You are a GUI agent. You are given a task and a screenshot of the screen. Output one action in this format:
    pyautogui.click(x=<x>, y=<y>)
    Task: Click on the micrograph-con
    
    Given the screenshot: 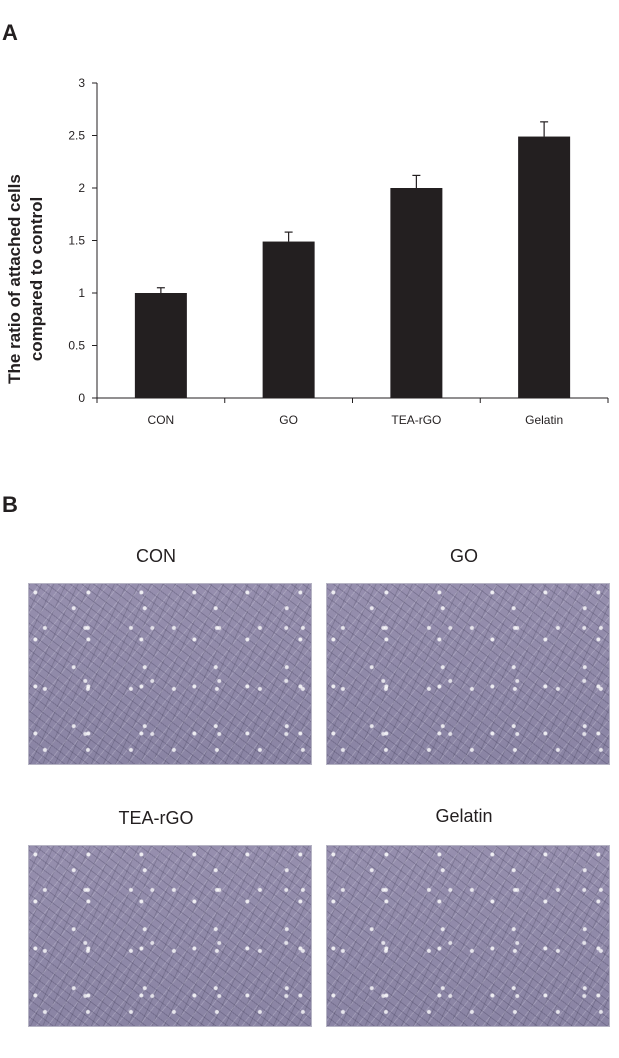 What is the action you would take?
    pyautogui.click(x=170, y=674)
    